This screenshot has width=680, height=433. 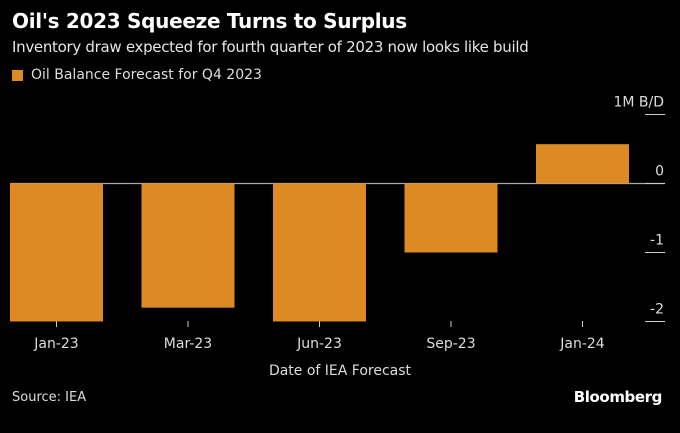 I want to click on y-tick-label: 1M B/D, so click(x=638, y=103).